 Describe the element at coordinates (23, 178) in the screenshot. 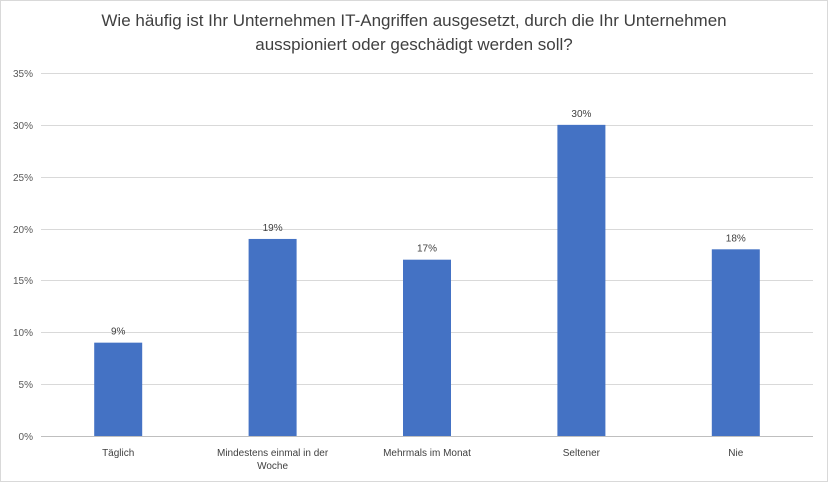

I see `y-tick-label: 25%` at that location.